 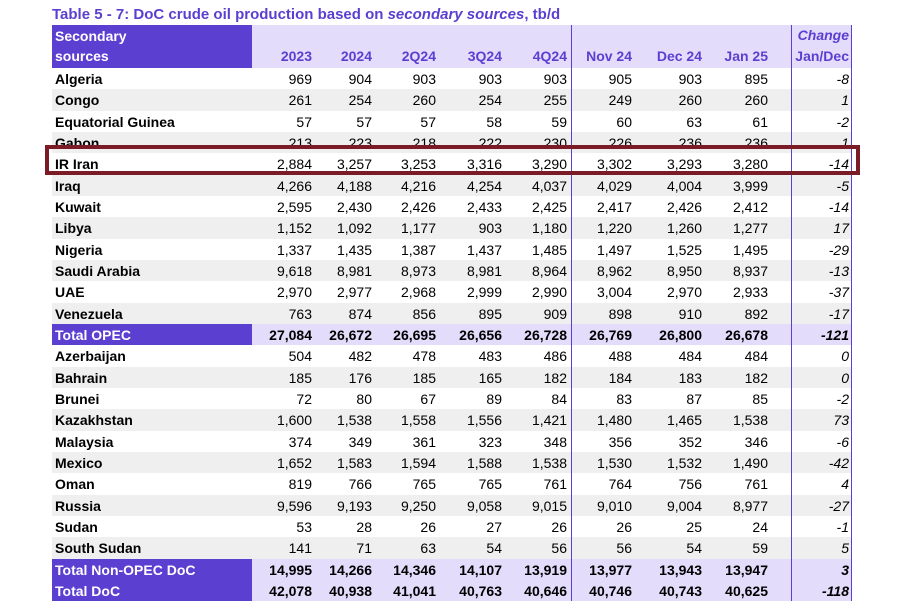 What do you see at coordinates (360, 484) in the screenshot?
I see `value-cell: 766` at bounding box center [360, 484].